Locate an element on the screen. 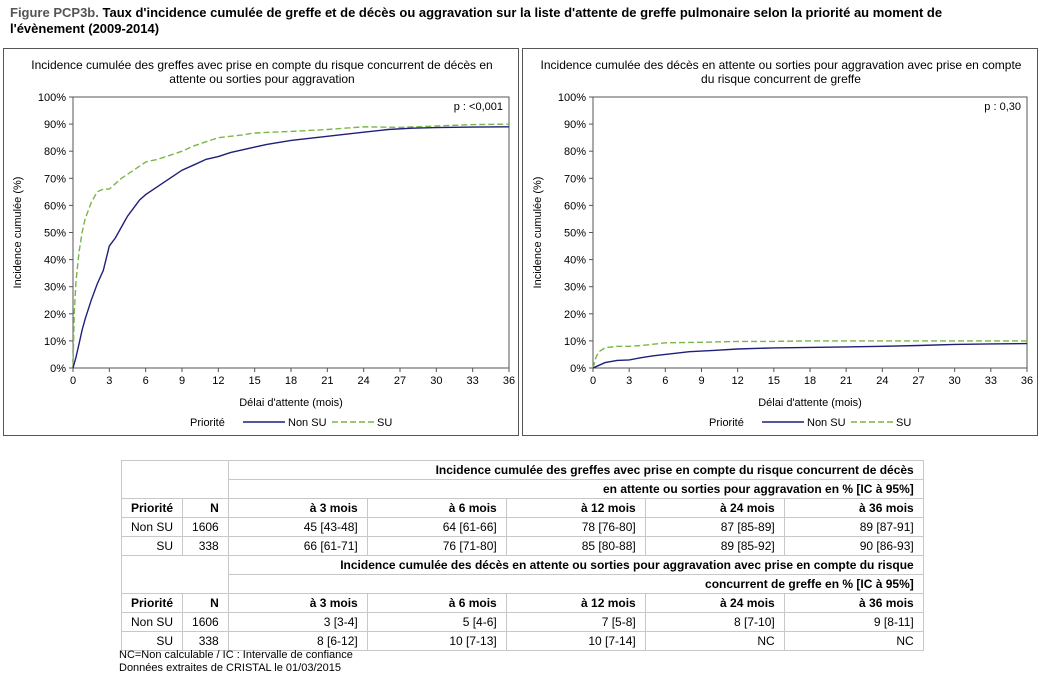 The height and width of the screenshot is (681, 1042). cell-24m: NC is located at coordinates (714, 641).